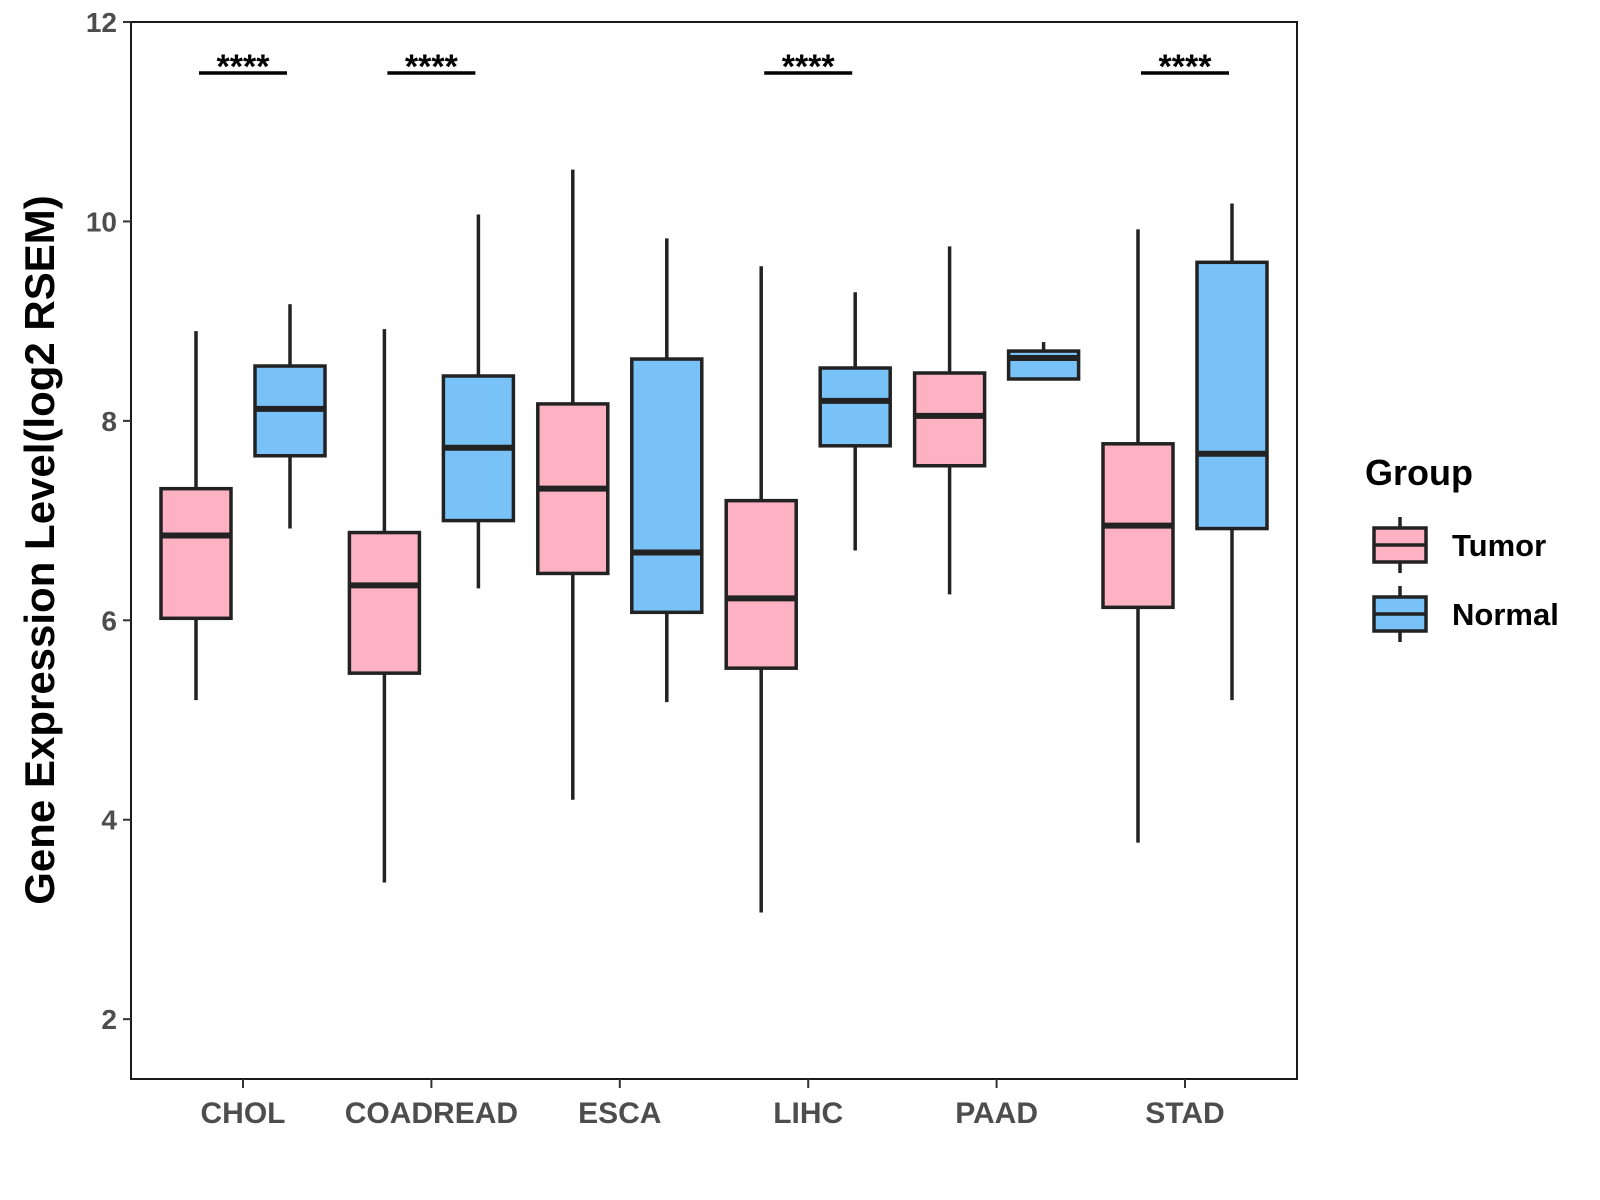  I want to click on box-tumor-coadread, so click(384, 606).